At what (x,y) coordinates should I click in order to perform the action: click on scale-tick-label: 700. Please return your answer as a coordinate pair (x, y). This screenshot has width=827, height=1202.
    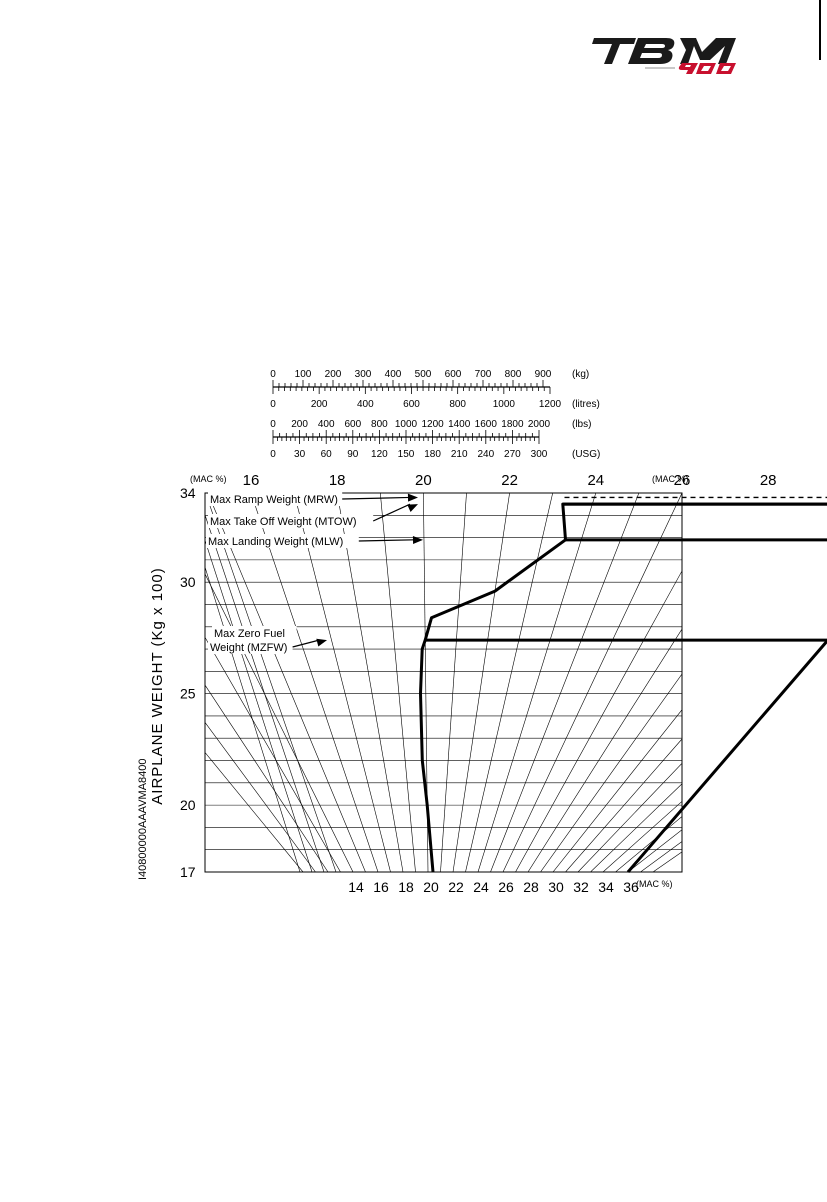
    Looking at the image, I should click on (483, 374).